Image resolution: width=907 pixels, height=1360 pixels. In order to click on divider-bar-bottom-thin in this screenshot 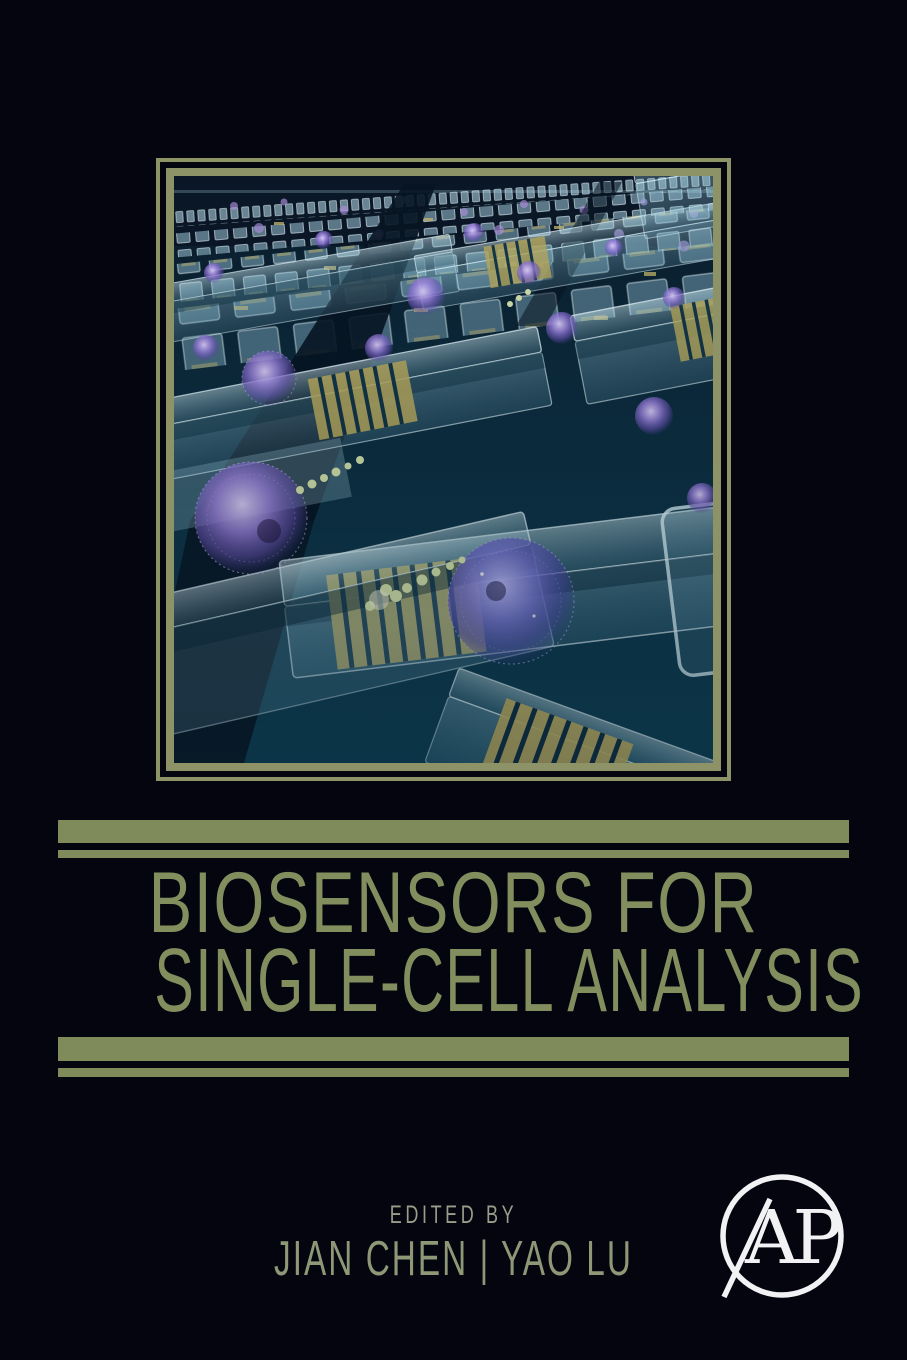, I will do `click(453, 1072)`.